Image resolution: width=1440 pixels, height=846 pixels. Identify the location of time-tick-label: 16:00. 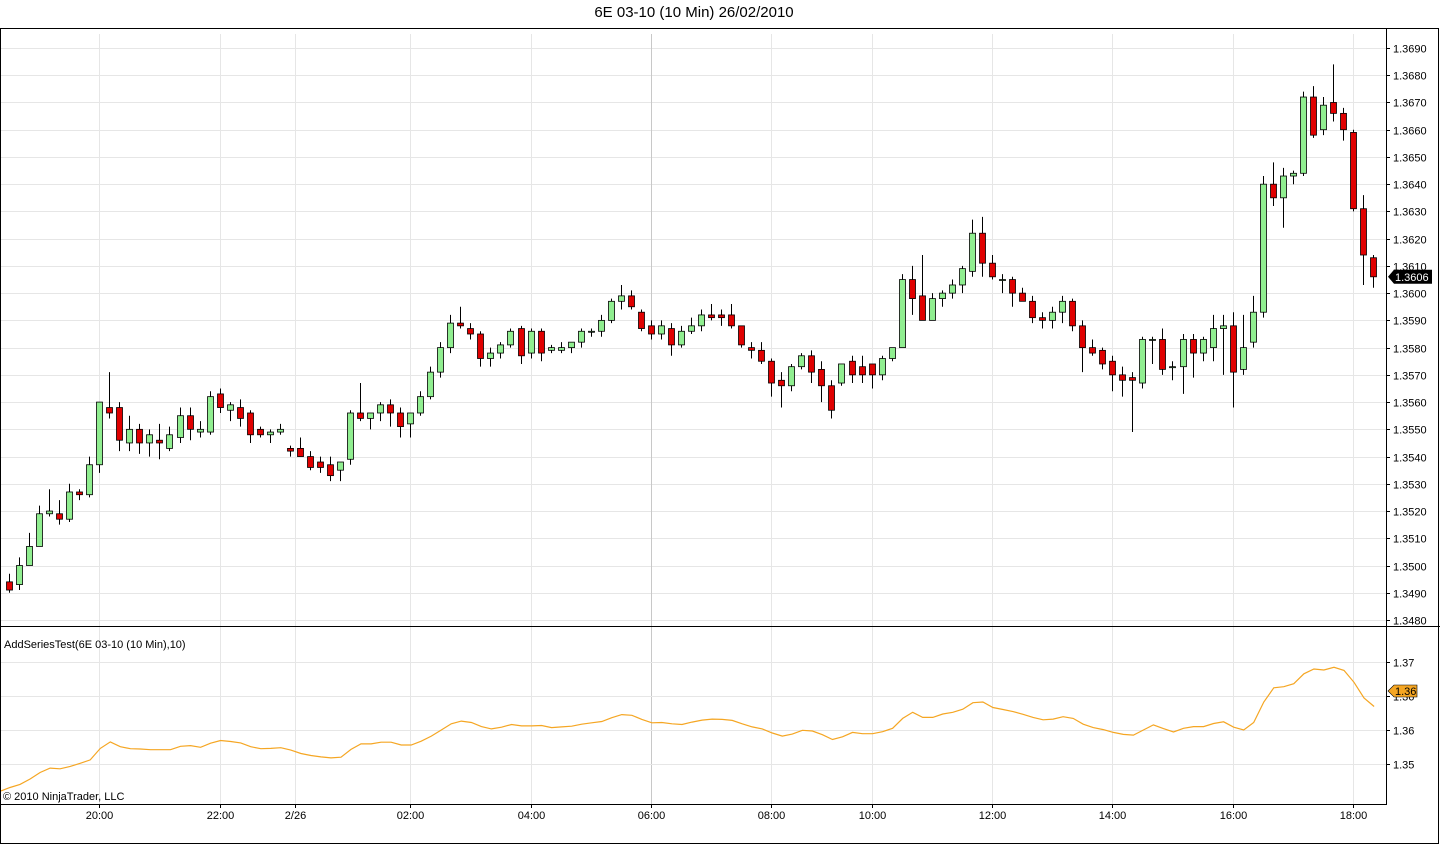
(1234, 816).